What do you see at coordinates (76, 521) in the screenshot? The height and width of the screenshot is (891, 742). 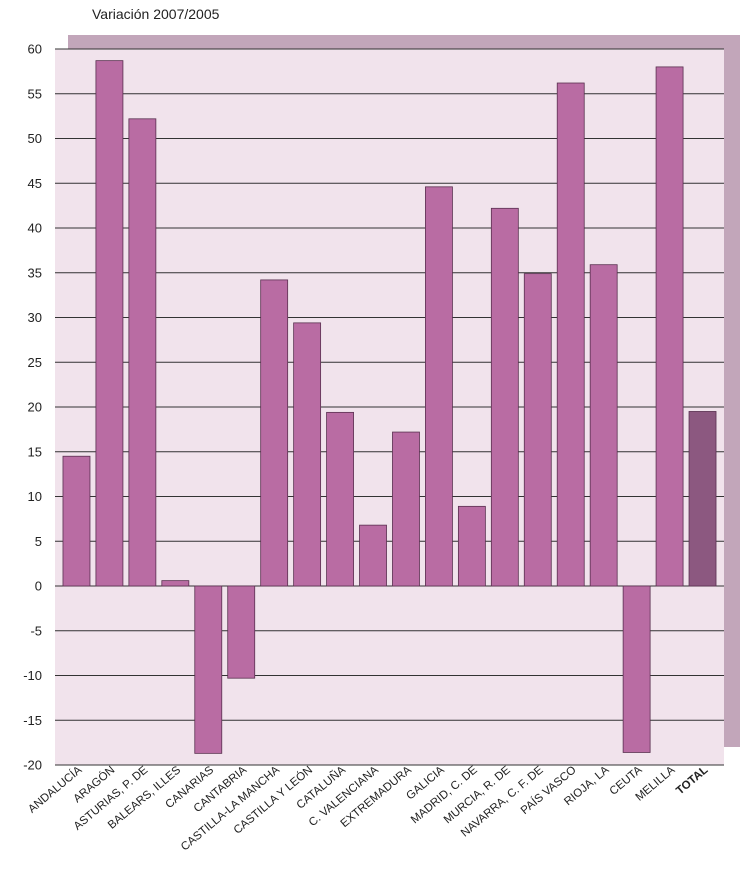 I see `bar-andalucía` at bounding box center [76, 521].